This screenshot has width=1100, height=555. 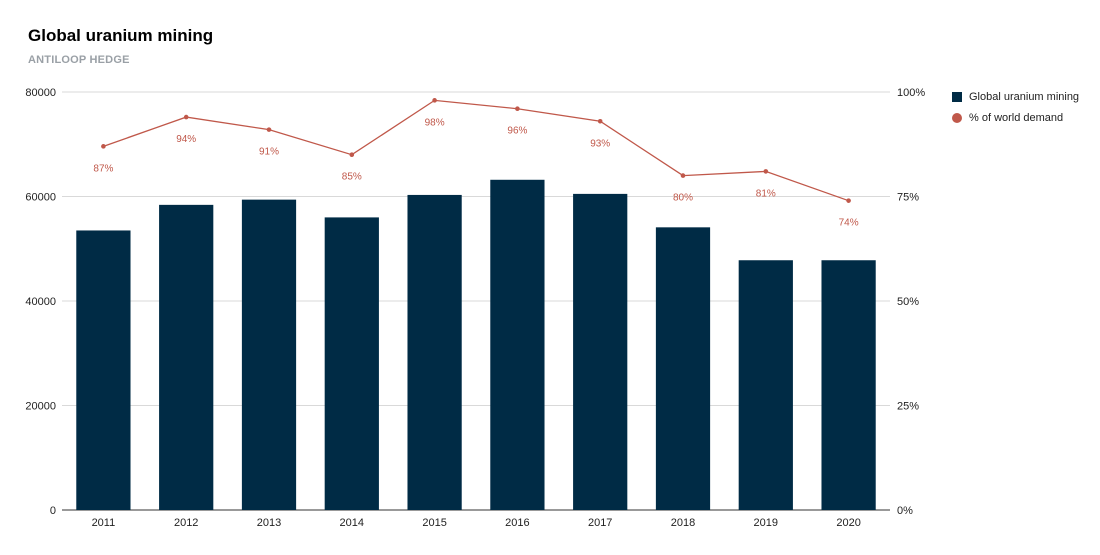 What do you see at coordinates (911, 93) in the screenshot?
I see `y-right-tick-label: 100%` at bounding box center [911, 93].